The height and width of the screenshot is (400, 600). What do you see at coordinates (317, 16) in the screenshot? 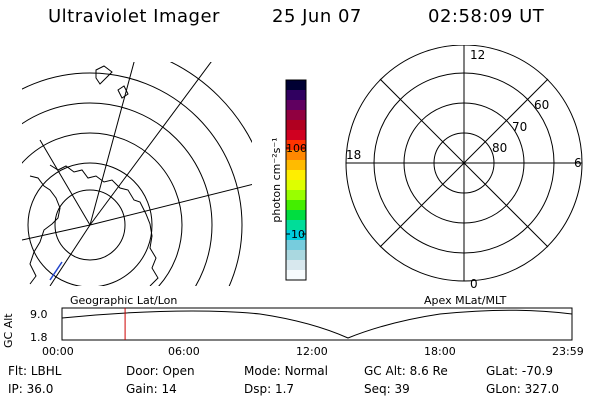
I see `date-label: 25 Jun 07` at bounding box center [317, 16].